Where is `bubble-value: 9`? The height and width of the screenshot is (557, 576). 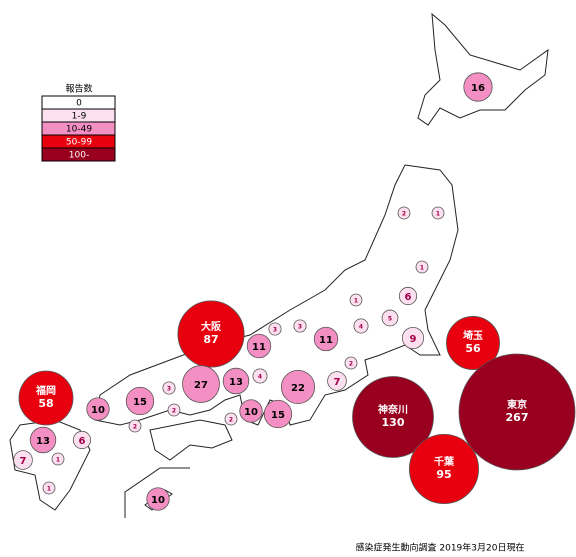 bubble-value: 9 is located at coordinates (413, 339).